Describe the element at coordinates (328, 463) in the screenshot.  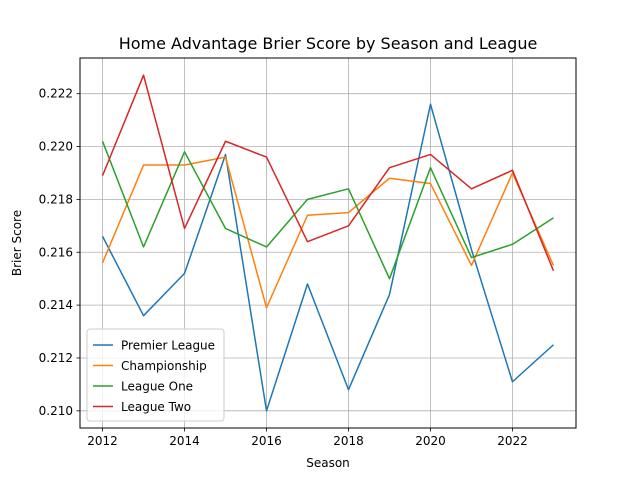
I see `x-axis-label: Season` at that location.